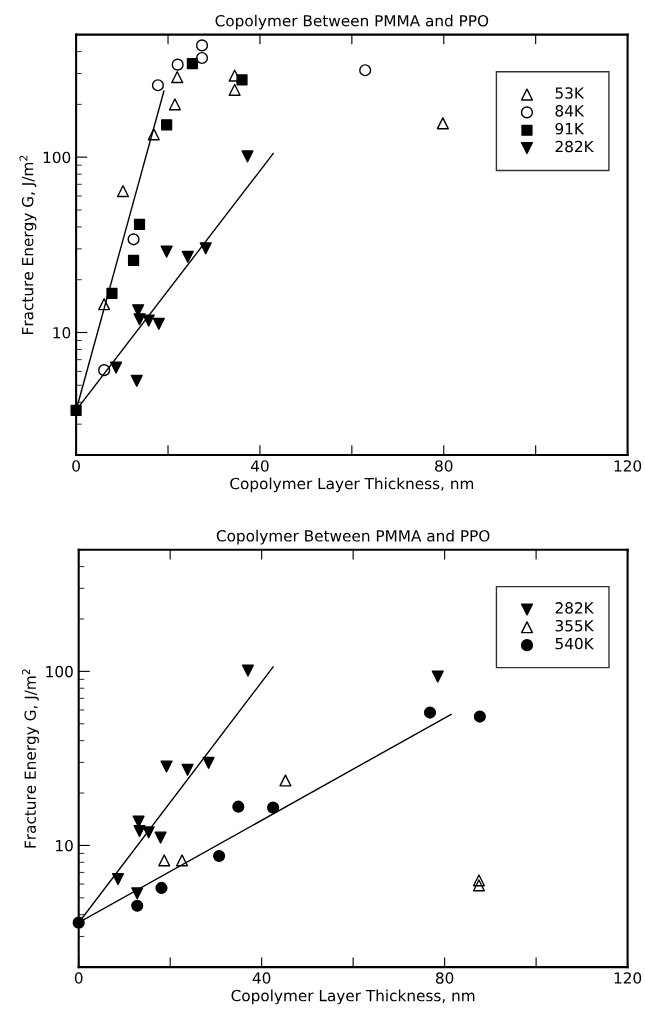 The height and width of the screenshot is (1018, 645). I want to click on legend-label: 84K, so click(570, 111).